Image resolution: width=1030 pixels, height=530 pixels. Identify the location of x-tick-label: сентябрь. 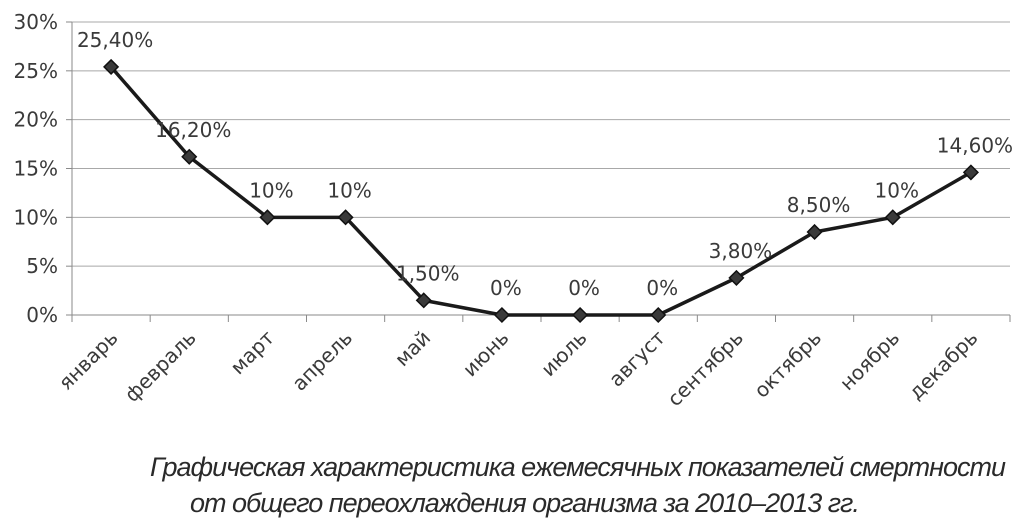
(704, 368).